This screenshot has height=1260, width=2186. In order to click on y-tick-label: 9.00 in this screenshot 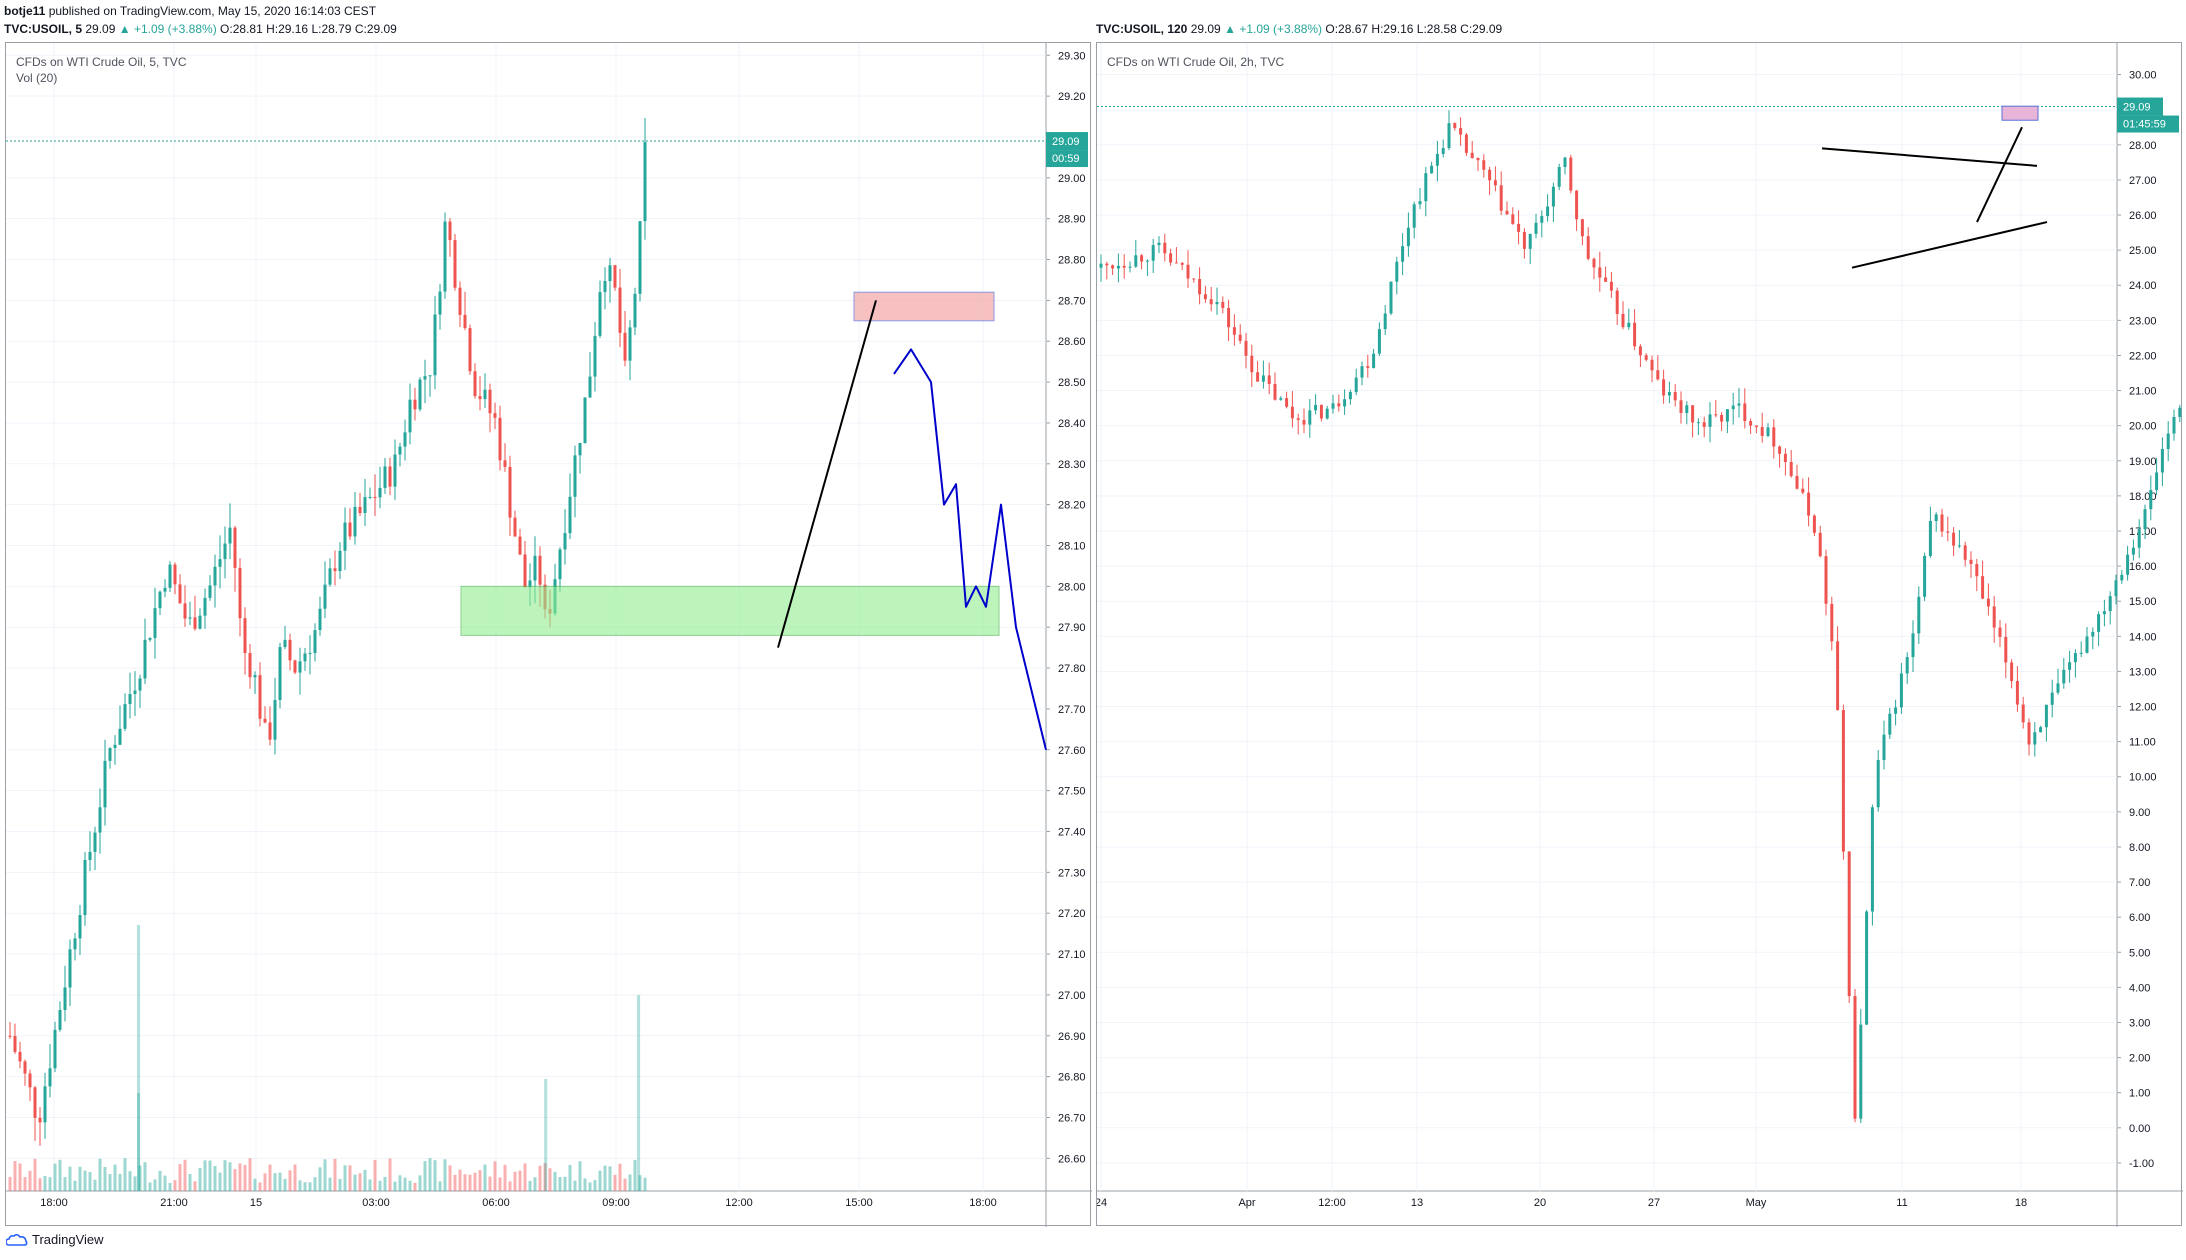, I will do `click(2139, 813)`.